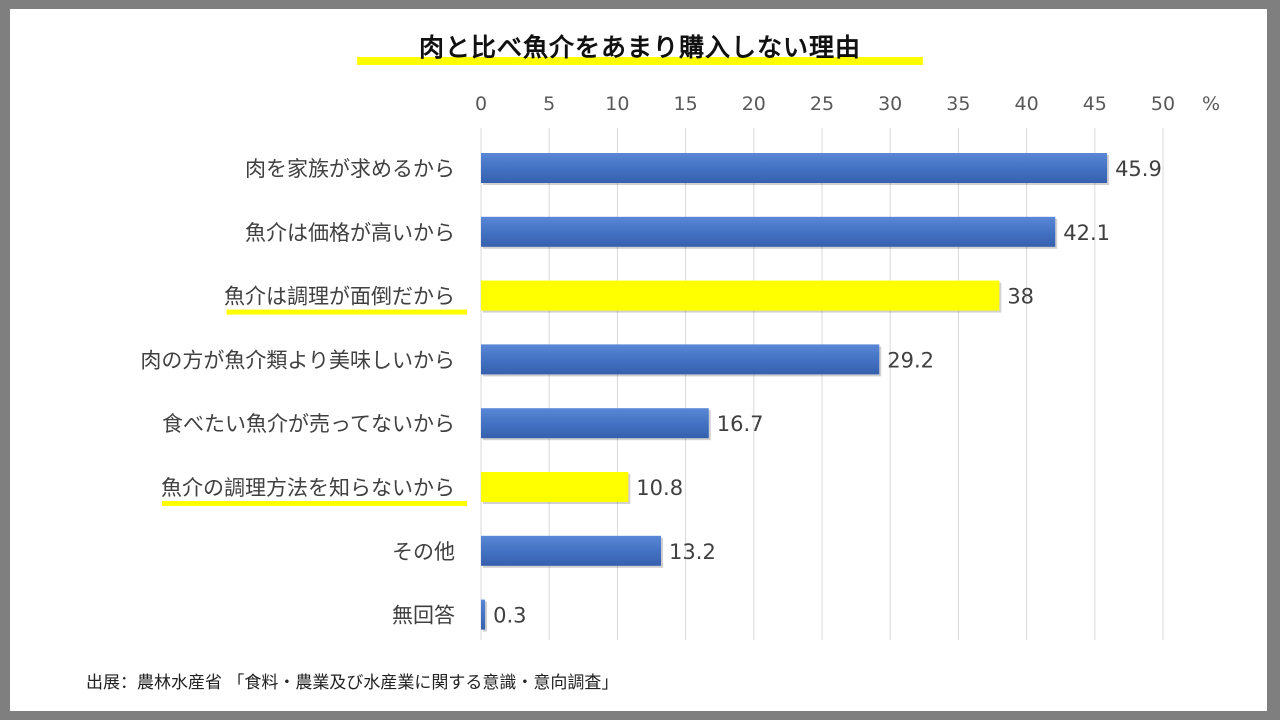 This screenshot has width=1280, height=720. I want to click on category-label: 食べたい魚介が売ってないから, so click(308, 424).